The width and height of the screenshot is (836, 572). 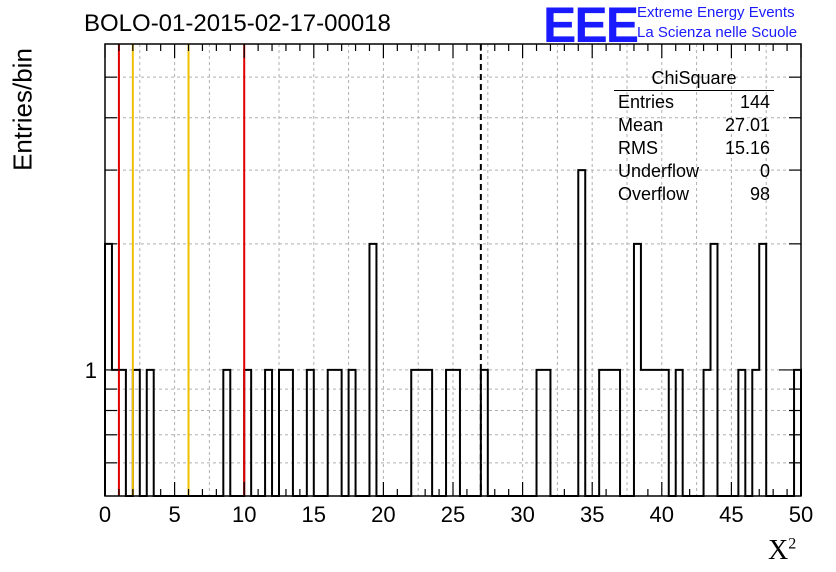 I want to click on stats-value: 144, so click(x=754, y=102).